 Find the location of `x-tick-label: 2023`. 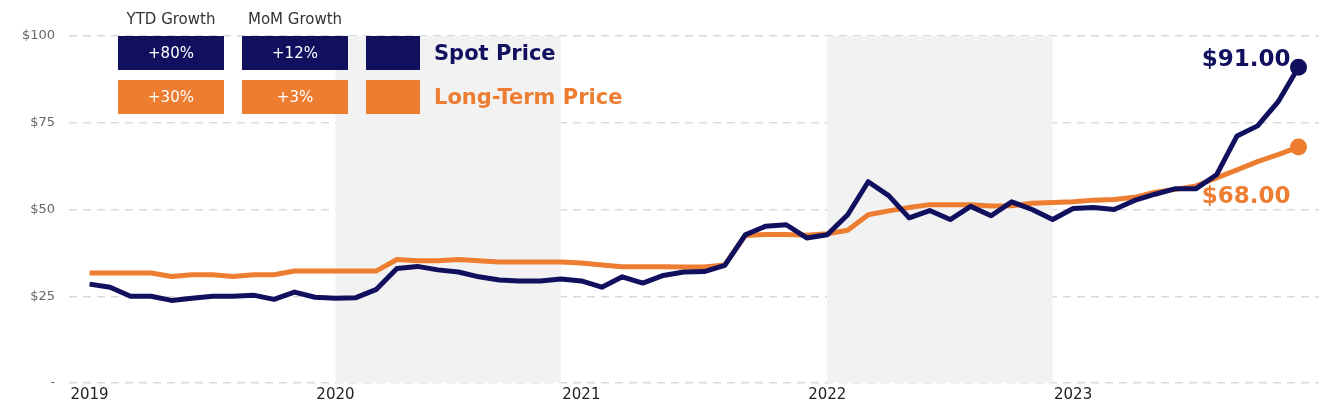

x-tick-label: 2023 is located at coordinates (1073, 393).